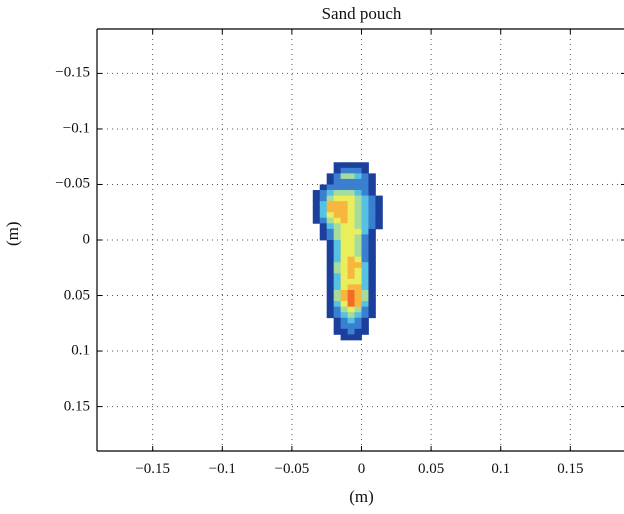 This screenshot has width=624, height=514. I want to click on x-tick-label: −0.05, so click(292, 469).